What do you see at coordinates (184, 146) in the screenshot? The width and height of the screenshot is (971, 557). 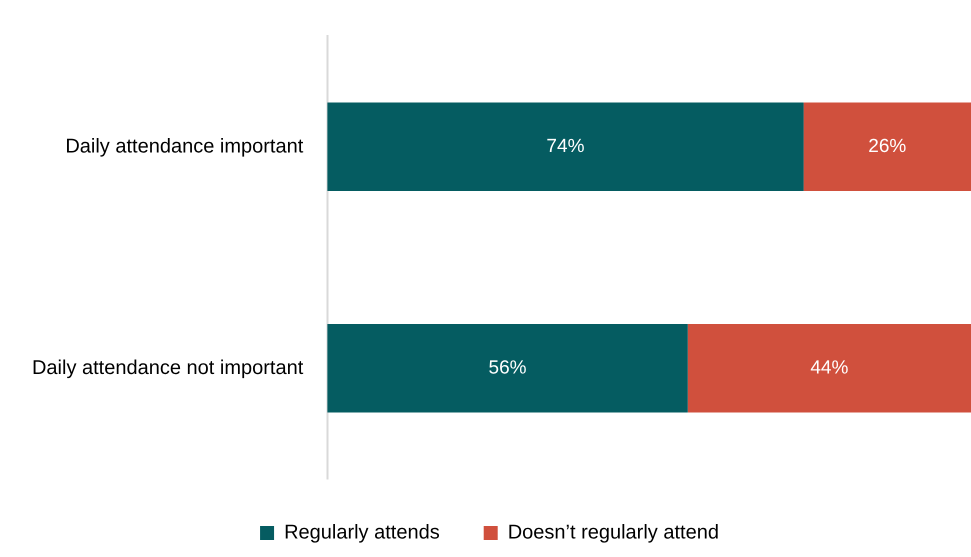 I see `y-tick-label: Daily attendance important` at bounding box center [184, 146].